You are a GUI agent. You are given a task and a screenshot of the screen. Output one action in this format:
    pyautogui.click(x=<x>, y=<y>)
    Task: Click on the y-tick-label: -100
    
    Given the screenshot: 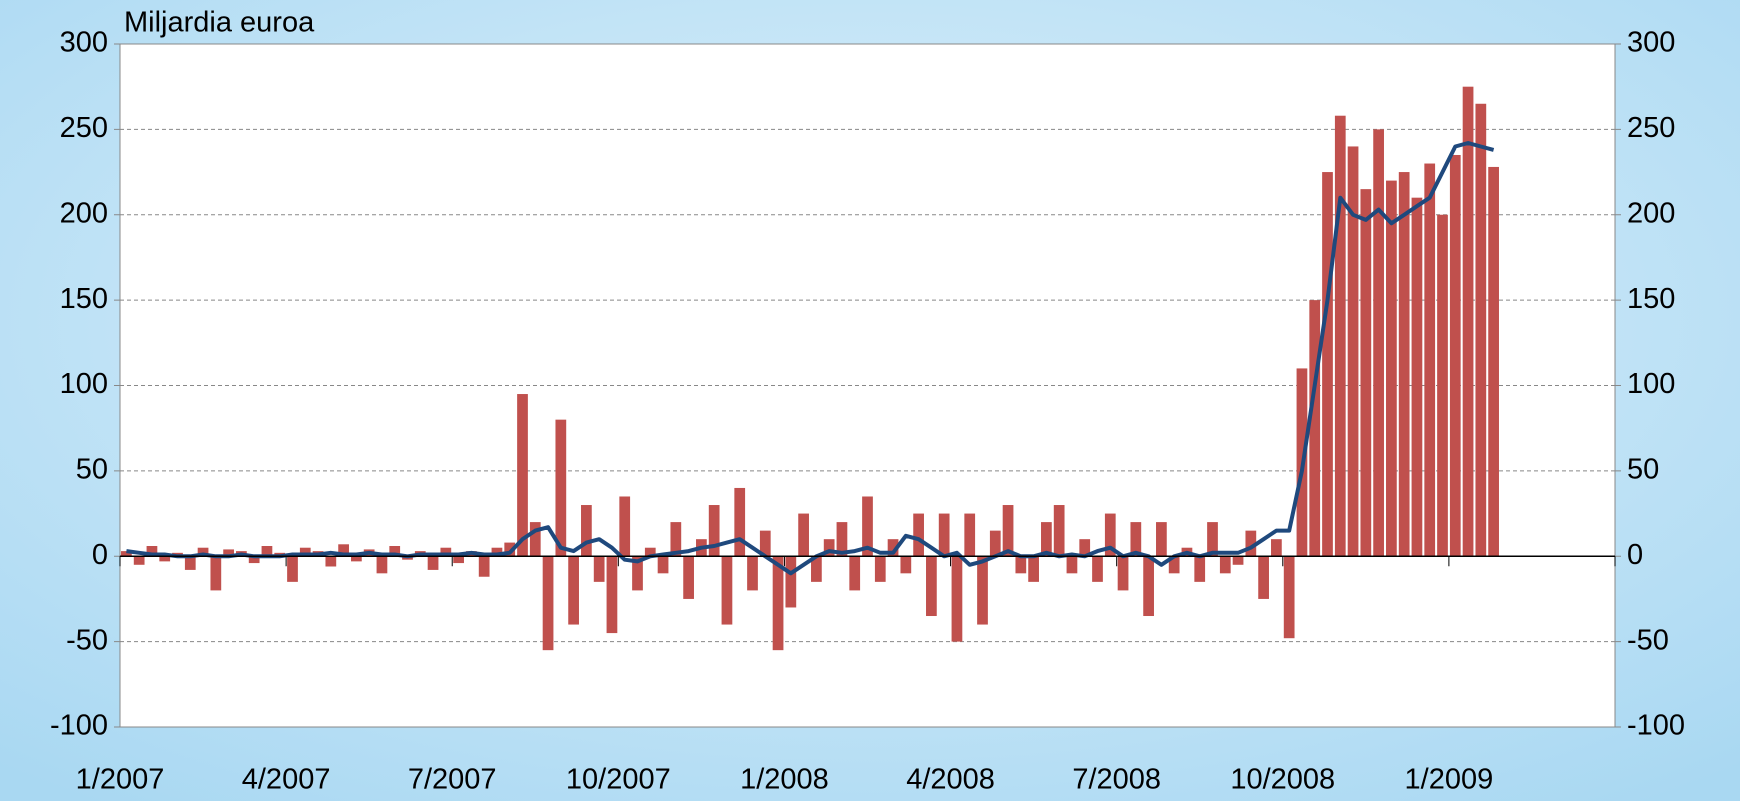 What is the action you would take?
    pyautogui.click(x=79, y=726)
    